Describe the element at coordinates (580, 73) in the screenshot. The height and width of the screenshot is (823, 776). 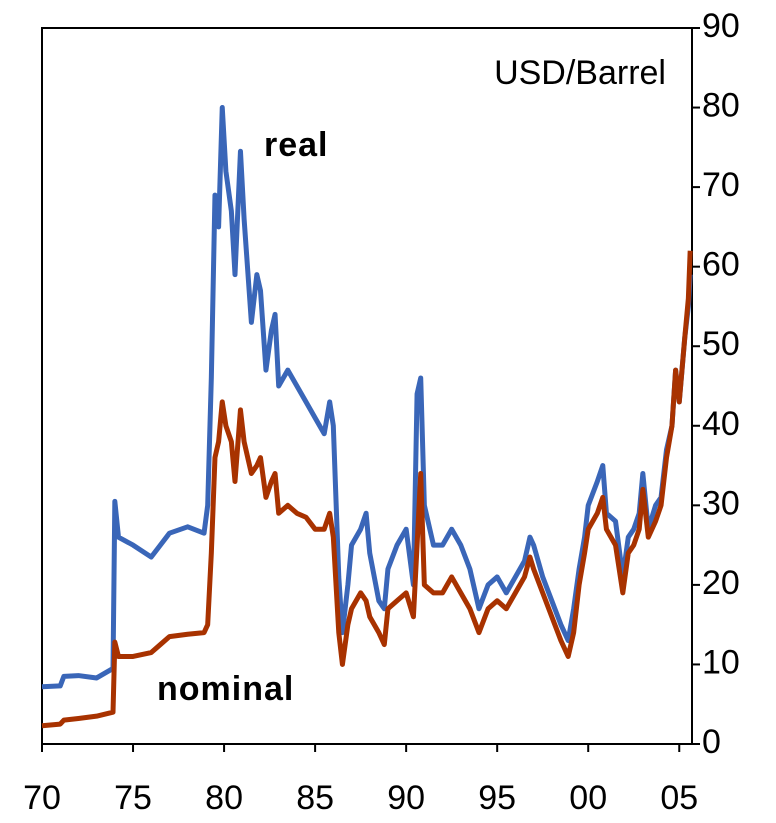
I see `unit-label: USD/Barrel` at that location.